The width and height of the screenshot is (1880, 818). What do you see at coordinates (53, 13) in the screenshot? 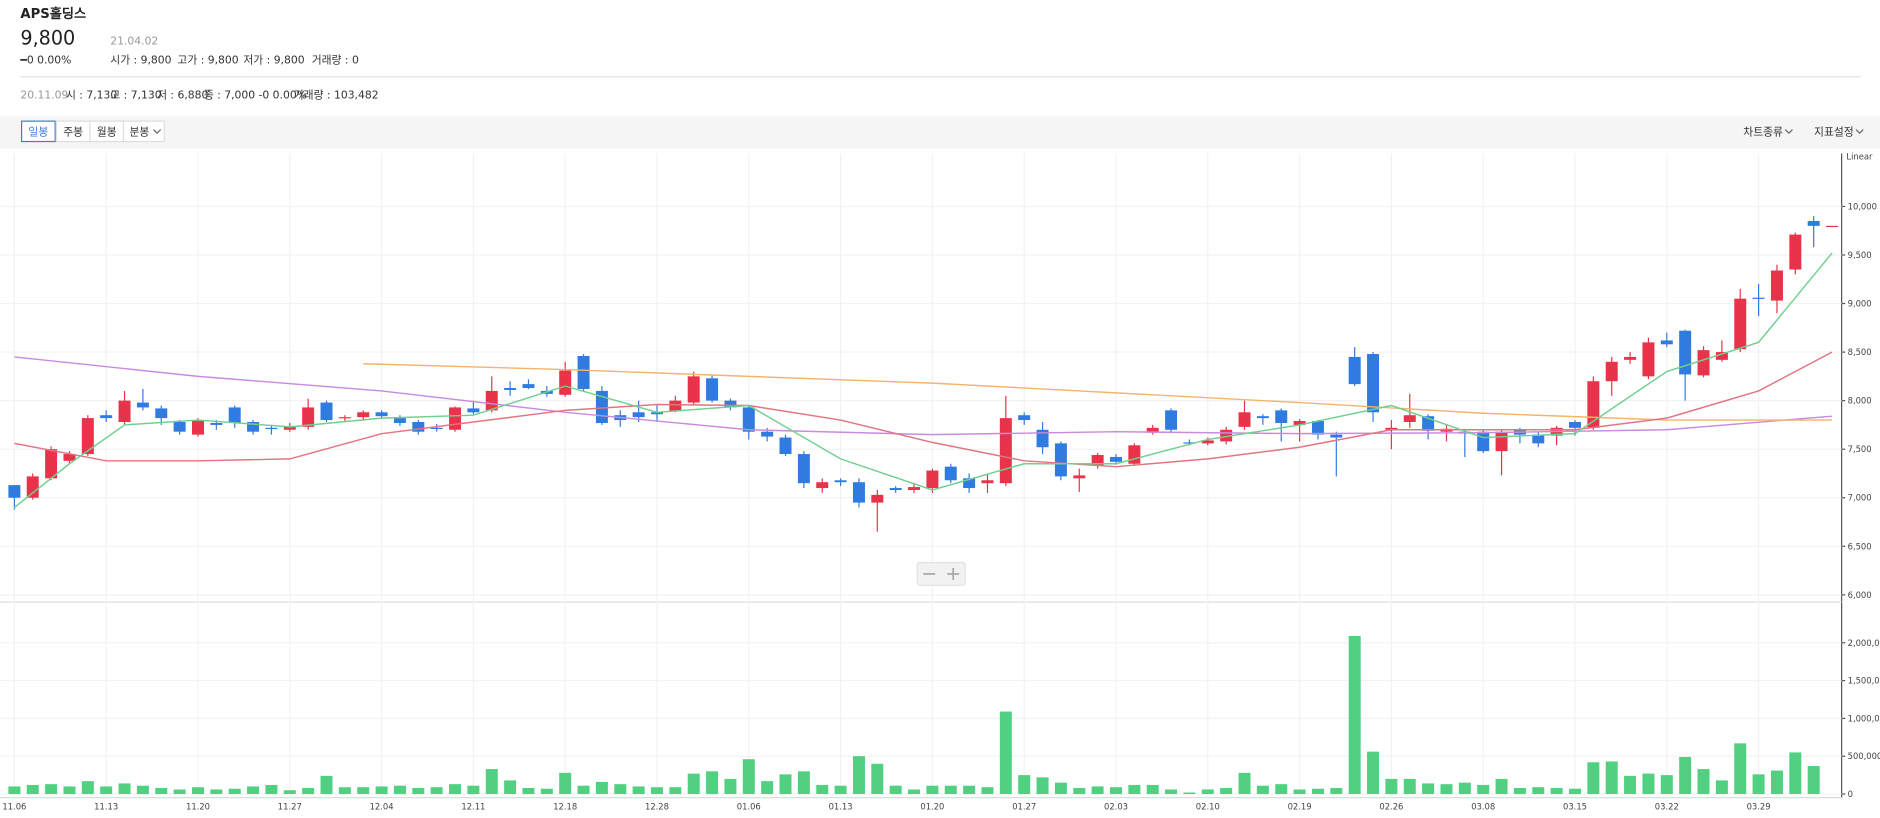
I see `stock-name: APS홀딩스` at bounding box center [53, 13].